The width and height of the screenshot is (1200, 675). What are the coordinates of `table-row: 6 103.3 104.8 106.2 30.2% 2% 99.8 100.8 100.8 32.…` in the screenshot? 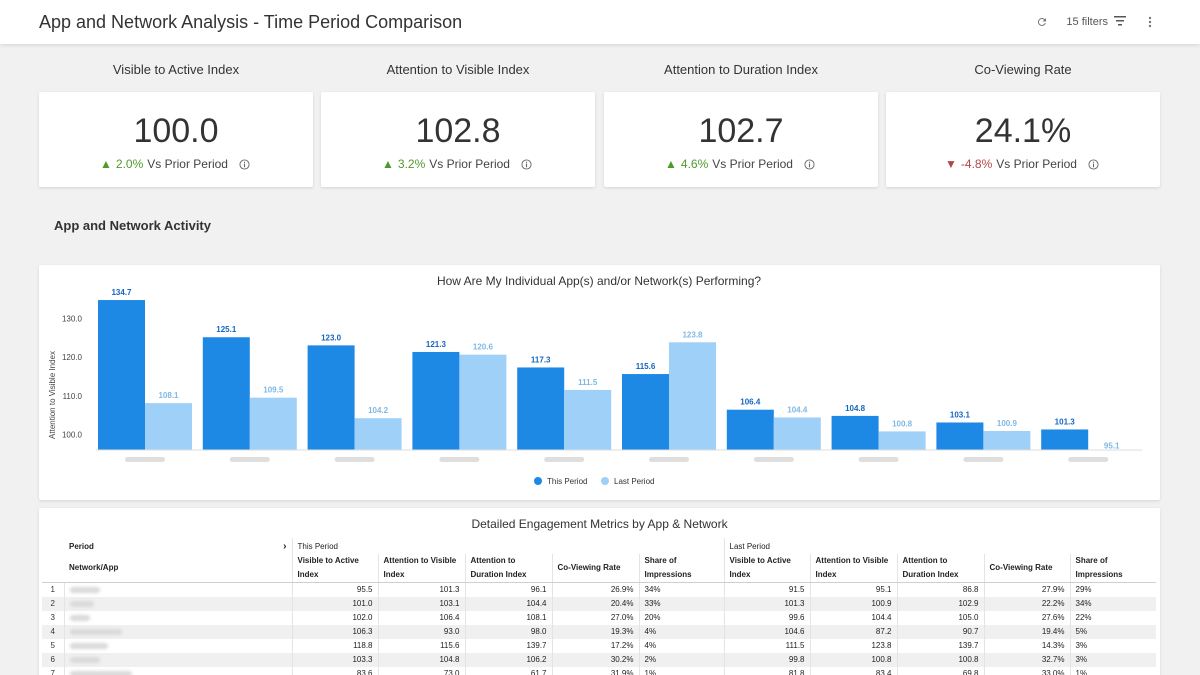 It's located at (599, 660).